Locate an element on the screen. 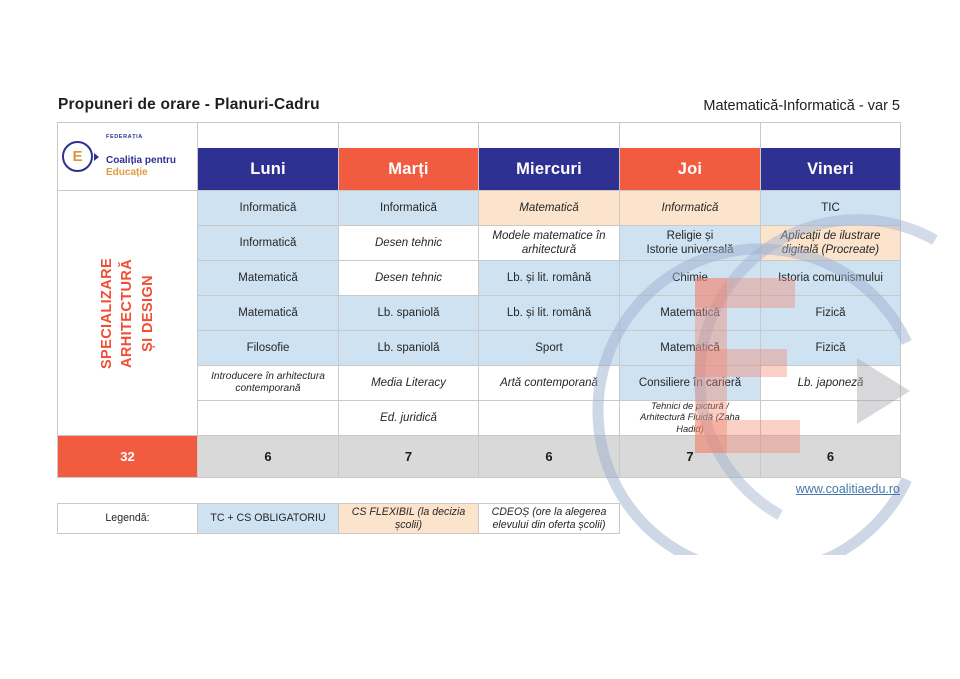 The image size is (960, 679). schedule-cell-r4-marti: Lb. spaniolă is located at coordinates (409, 313).